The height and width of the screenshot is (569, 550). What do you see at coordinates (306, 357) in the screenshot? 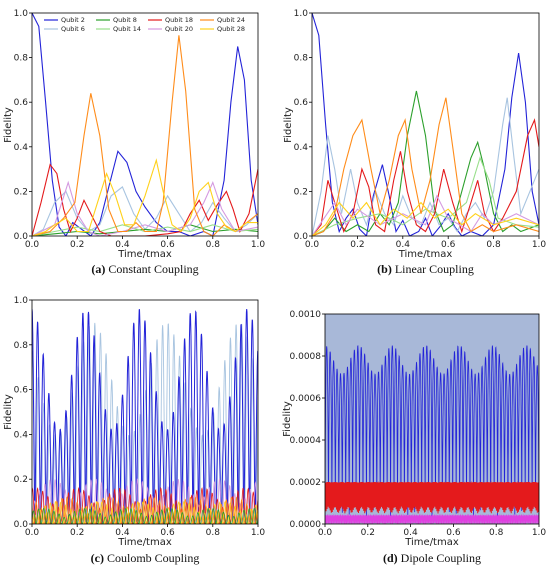
I see `y-tick-label: 0.0008` at bounding box center [306, 357].